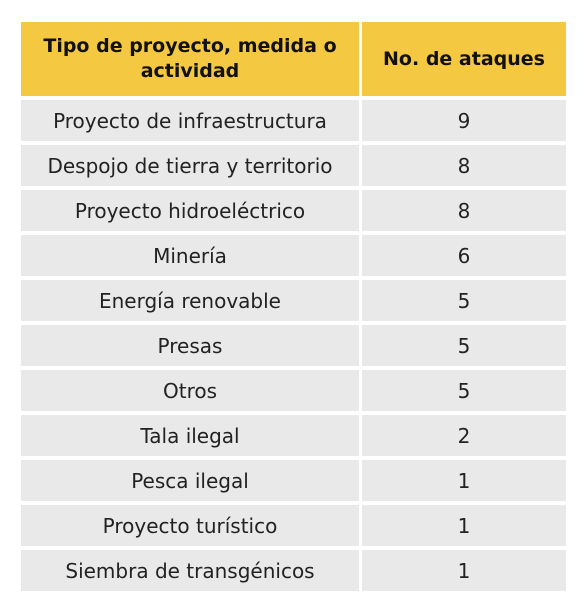 The image size is (587, 610). I want to click on project-type-cell: Tala ilegal, so click(191, 435).